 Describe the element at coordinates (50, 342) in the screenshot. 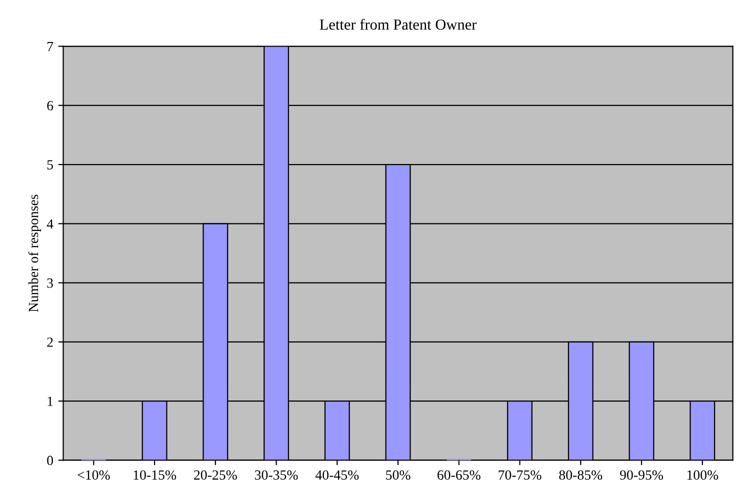

I see `y-tick-label: 2` at that location.